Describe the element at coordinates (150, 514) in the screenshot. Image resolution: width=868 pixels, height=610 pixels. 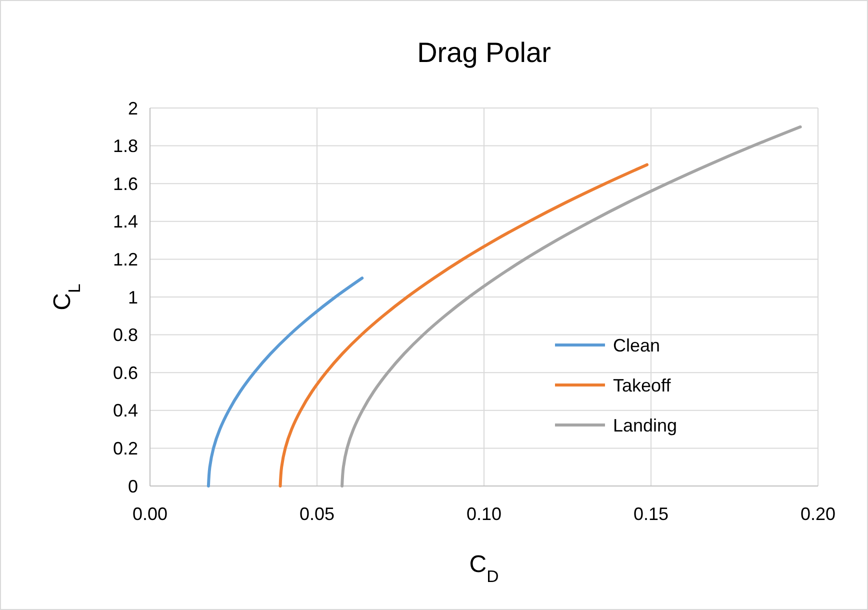
I see `x-tick-label: 0.00` at that location.